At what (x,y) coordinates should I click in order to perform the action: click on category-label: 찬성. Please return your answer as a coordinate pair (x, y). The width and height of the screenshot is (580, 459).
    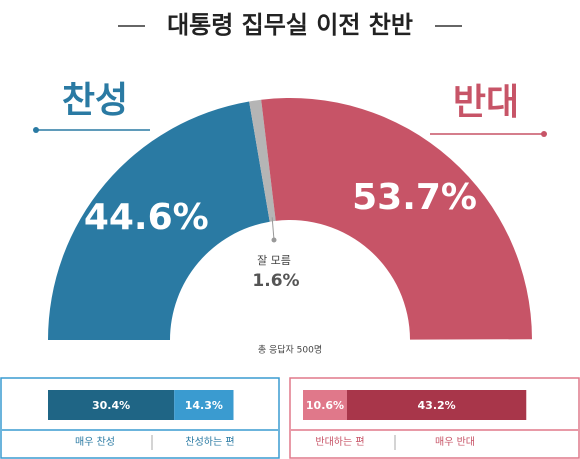
    Looking at the image, I should click on (95, 100).